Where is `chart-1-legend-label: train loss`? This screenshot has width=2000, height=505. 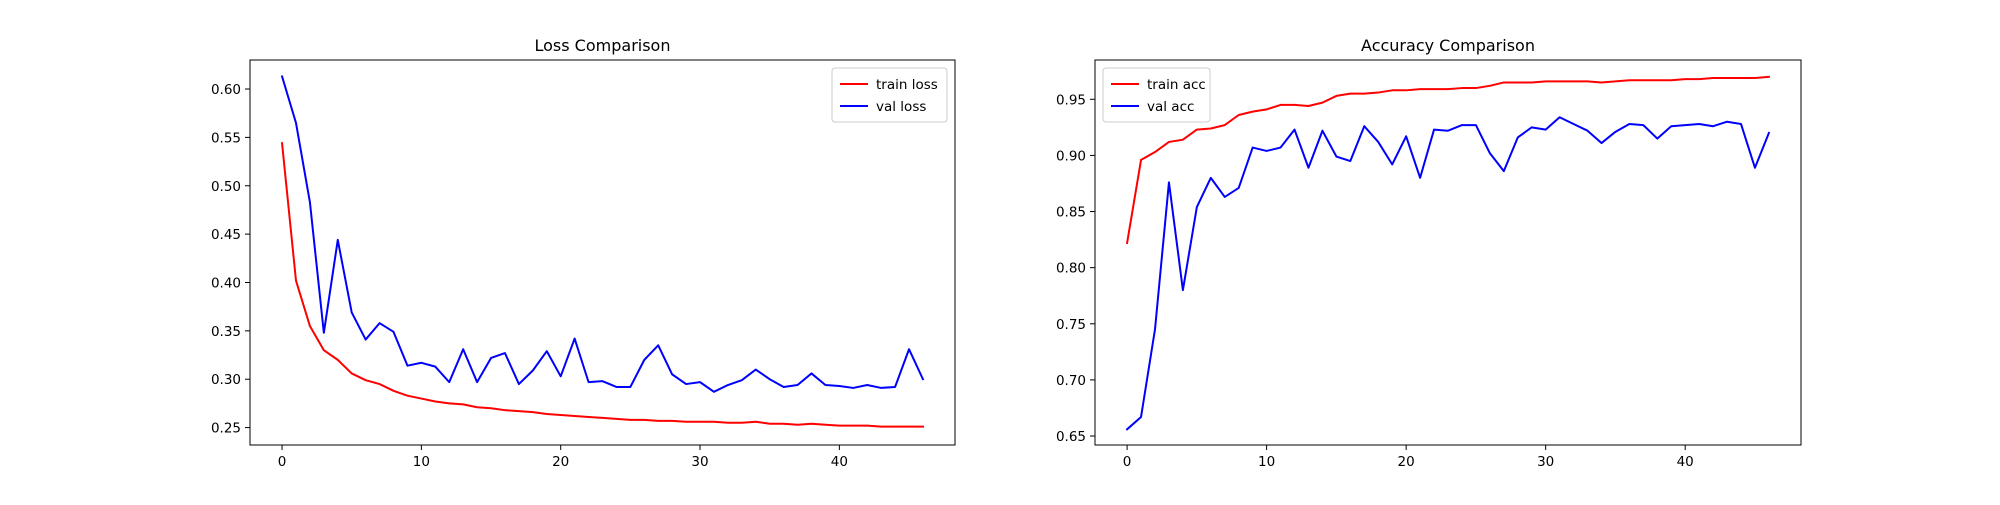
chart-1-legend-label: train loss is located at coordinates (907, 85).